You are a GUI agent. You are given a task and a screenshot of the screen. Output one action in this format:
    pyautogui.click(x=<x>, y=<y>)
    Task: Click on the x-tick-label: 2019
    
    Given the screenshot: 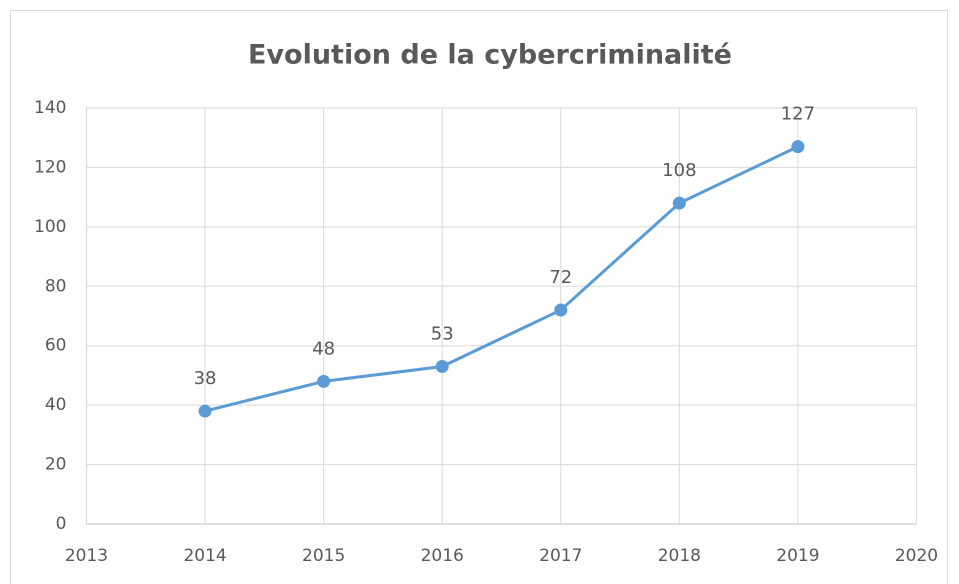 What is the action you would take?
    pyautogui.click(x=797, y=556)
    